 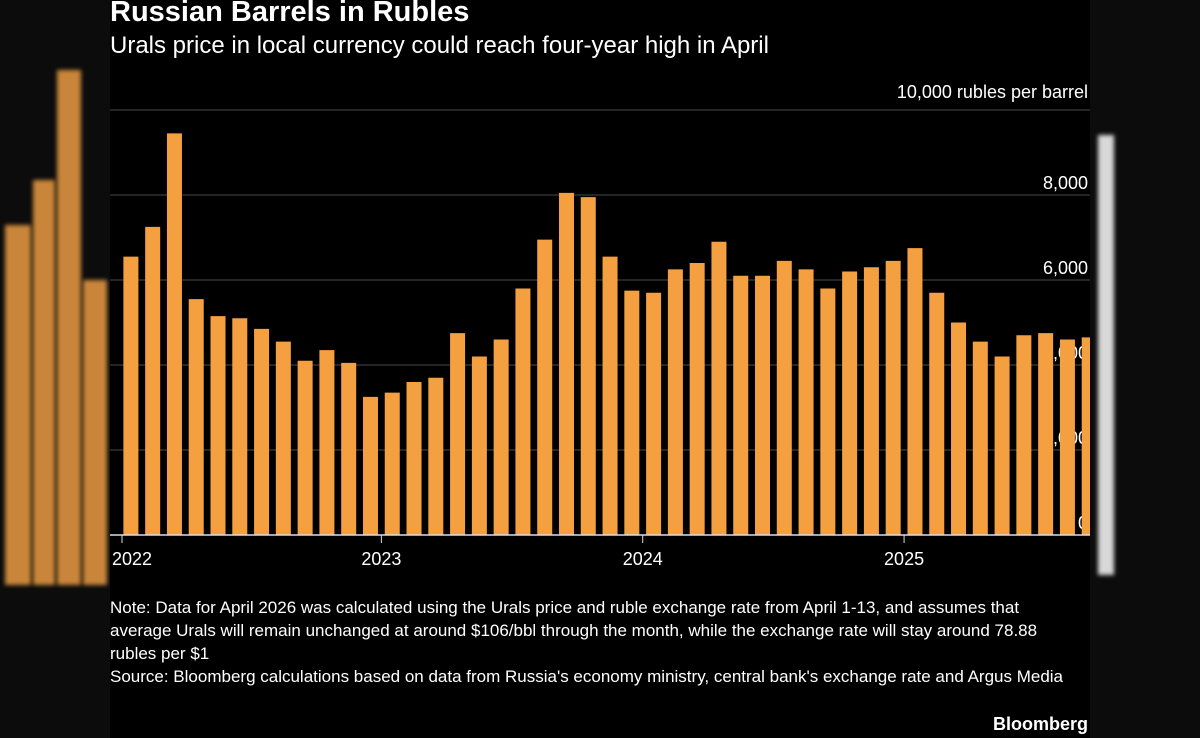 I want to click on x-tick-label: 2022, so click(x=132, y=559).